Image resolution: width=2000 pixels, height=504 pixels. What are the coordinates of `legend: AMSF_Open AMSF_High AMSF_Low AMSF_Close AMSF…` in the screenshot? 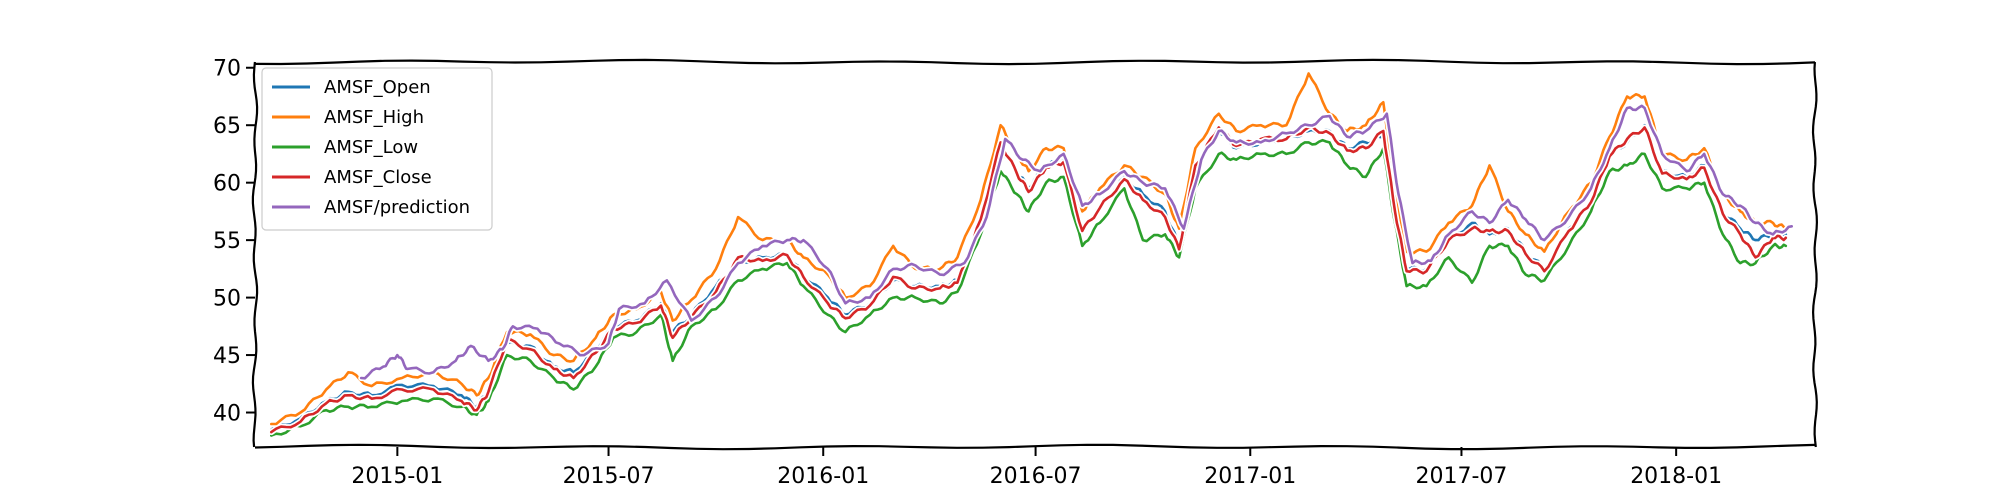 It's located at (377, 149).